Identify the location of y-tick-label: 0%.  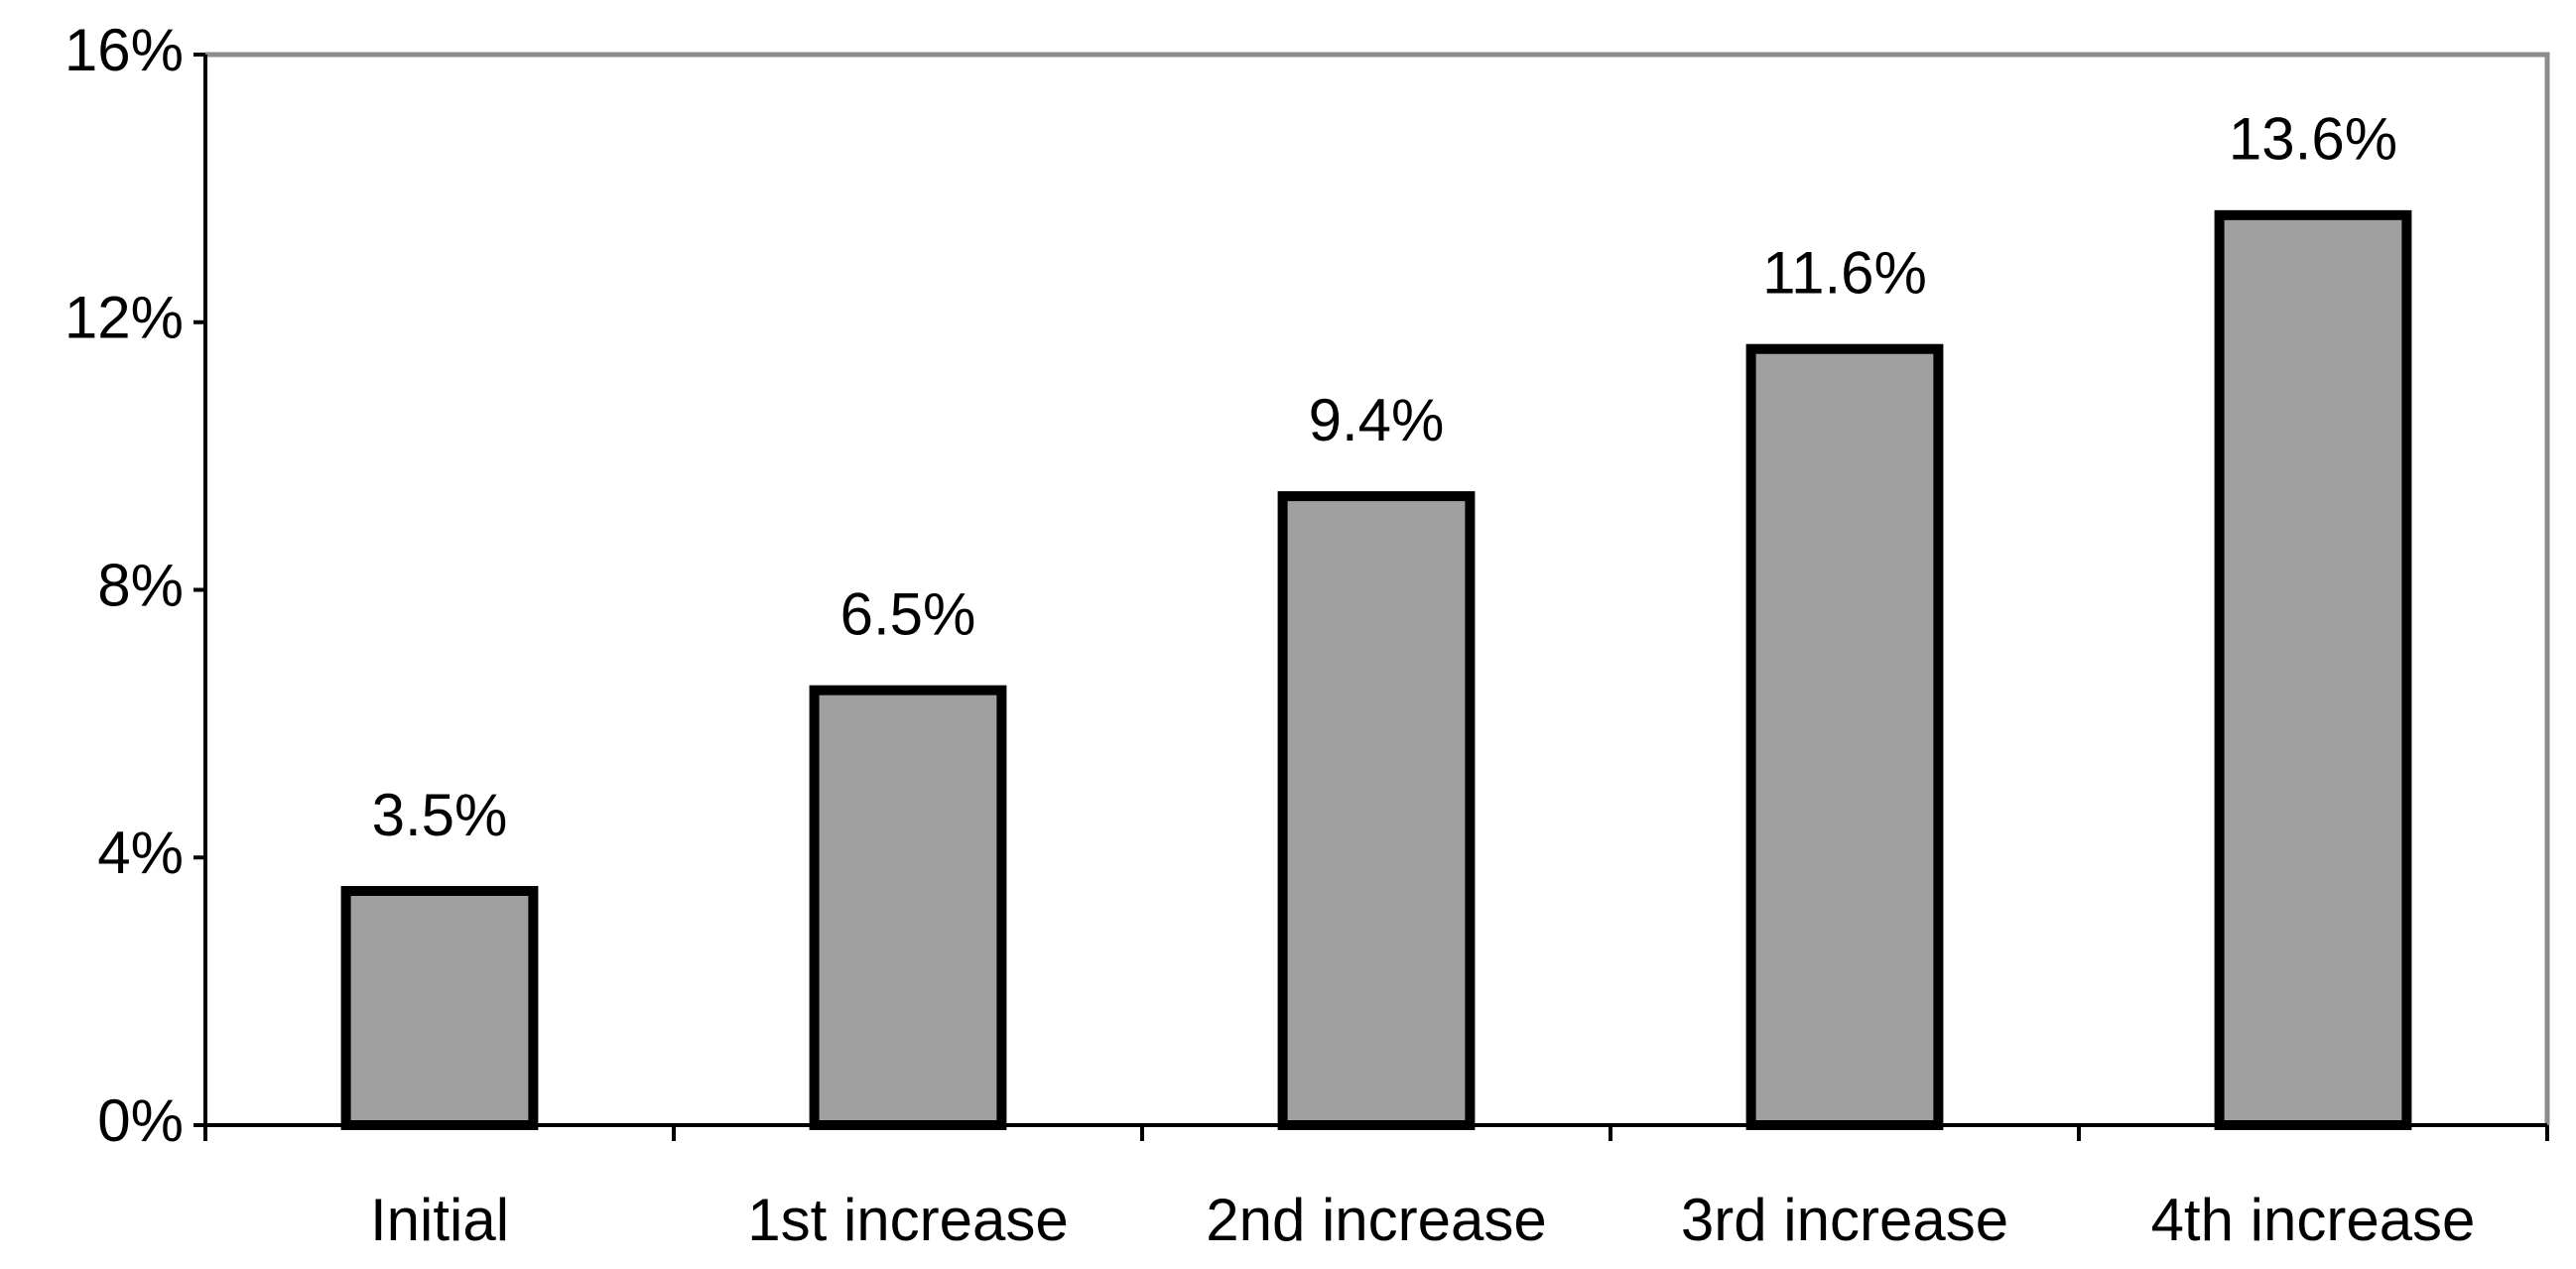
(141, 1121).